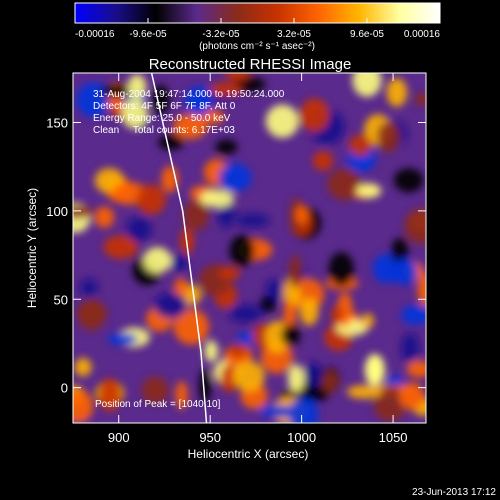  I want to click on colorbar-tick-label: 0.00016, so click(422, 34).